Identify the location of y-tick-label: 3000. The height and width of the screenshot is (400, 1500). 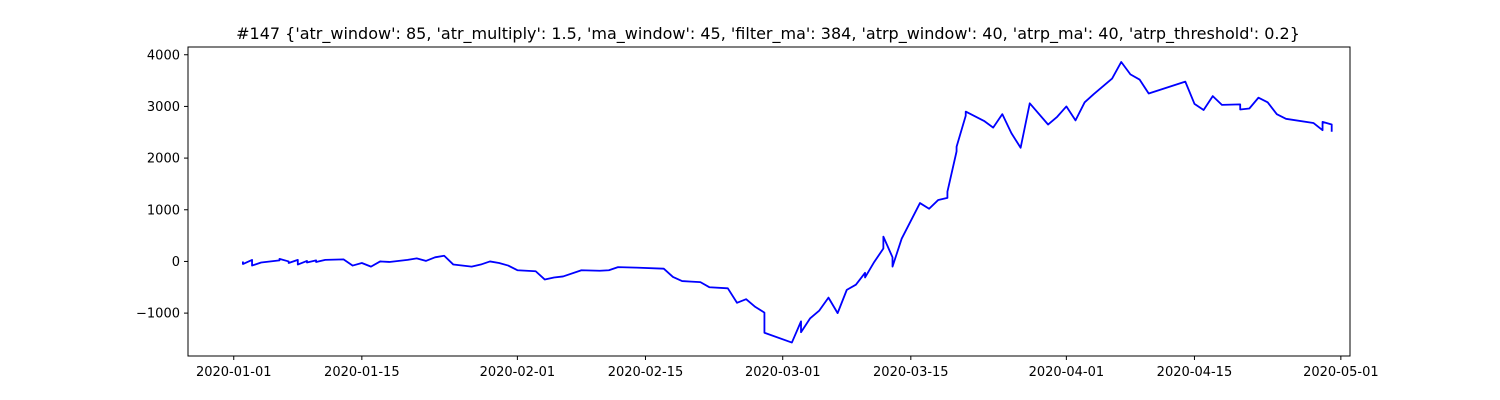
(163, 107).